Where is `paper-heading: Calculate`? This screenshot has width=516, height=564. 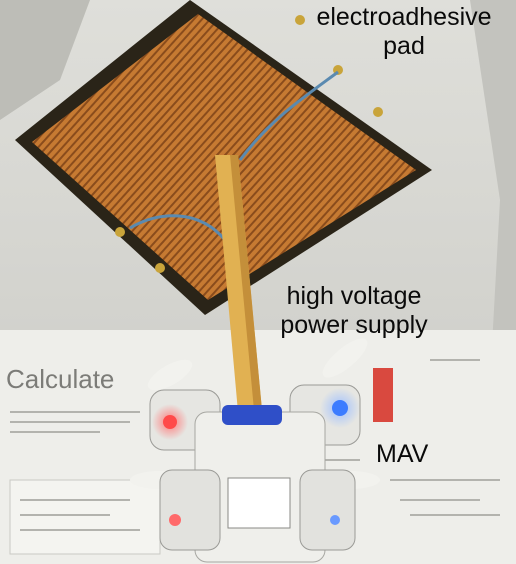
paper-heading: Calculate is located at coordinates (60, 379).